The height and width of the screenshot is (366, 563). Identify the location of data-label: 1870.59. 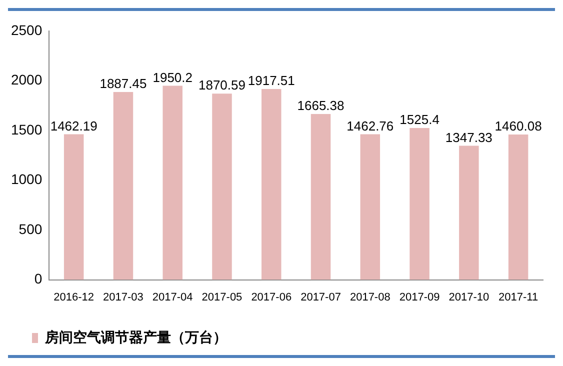
(222, 85).